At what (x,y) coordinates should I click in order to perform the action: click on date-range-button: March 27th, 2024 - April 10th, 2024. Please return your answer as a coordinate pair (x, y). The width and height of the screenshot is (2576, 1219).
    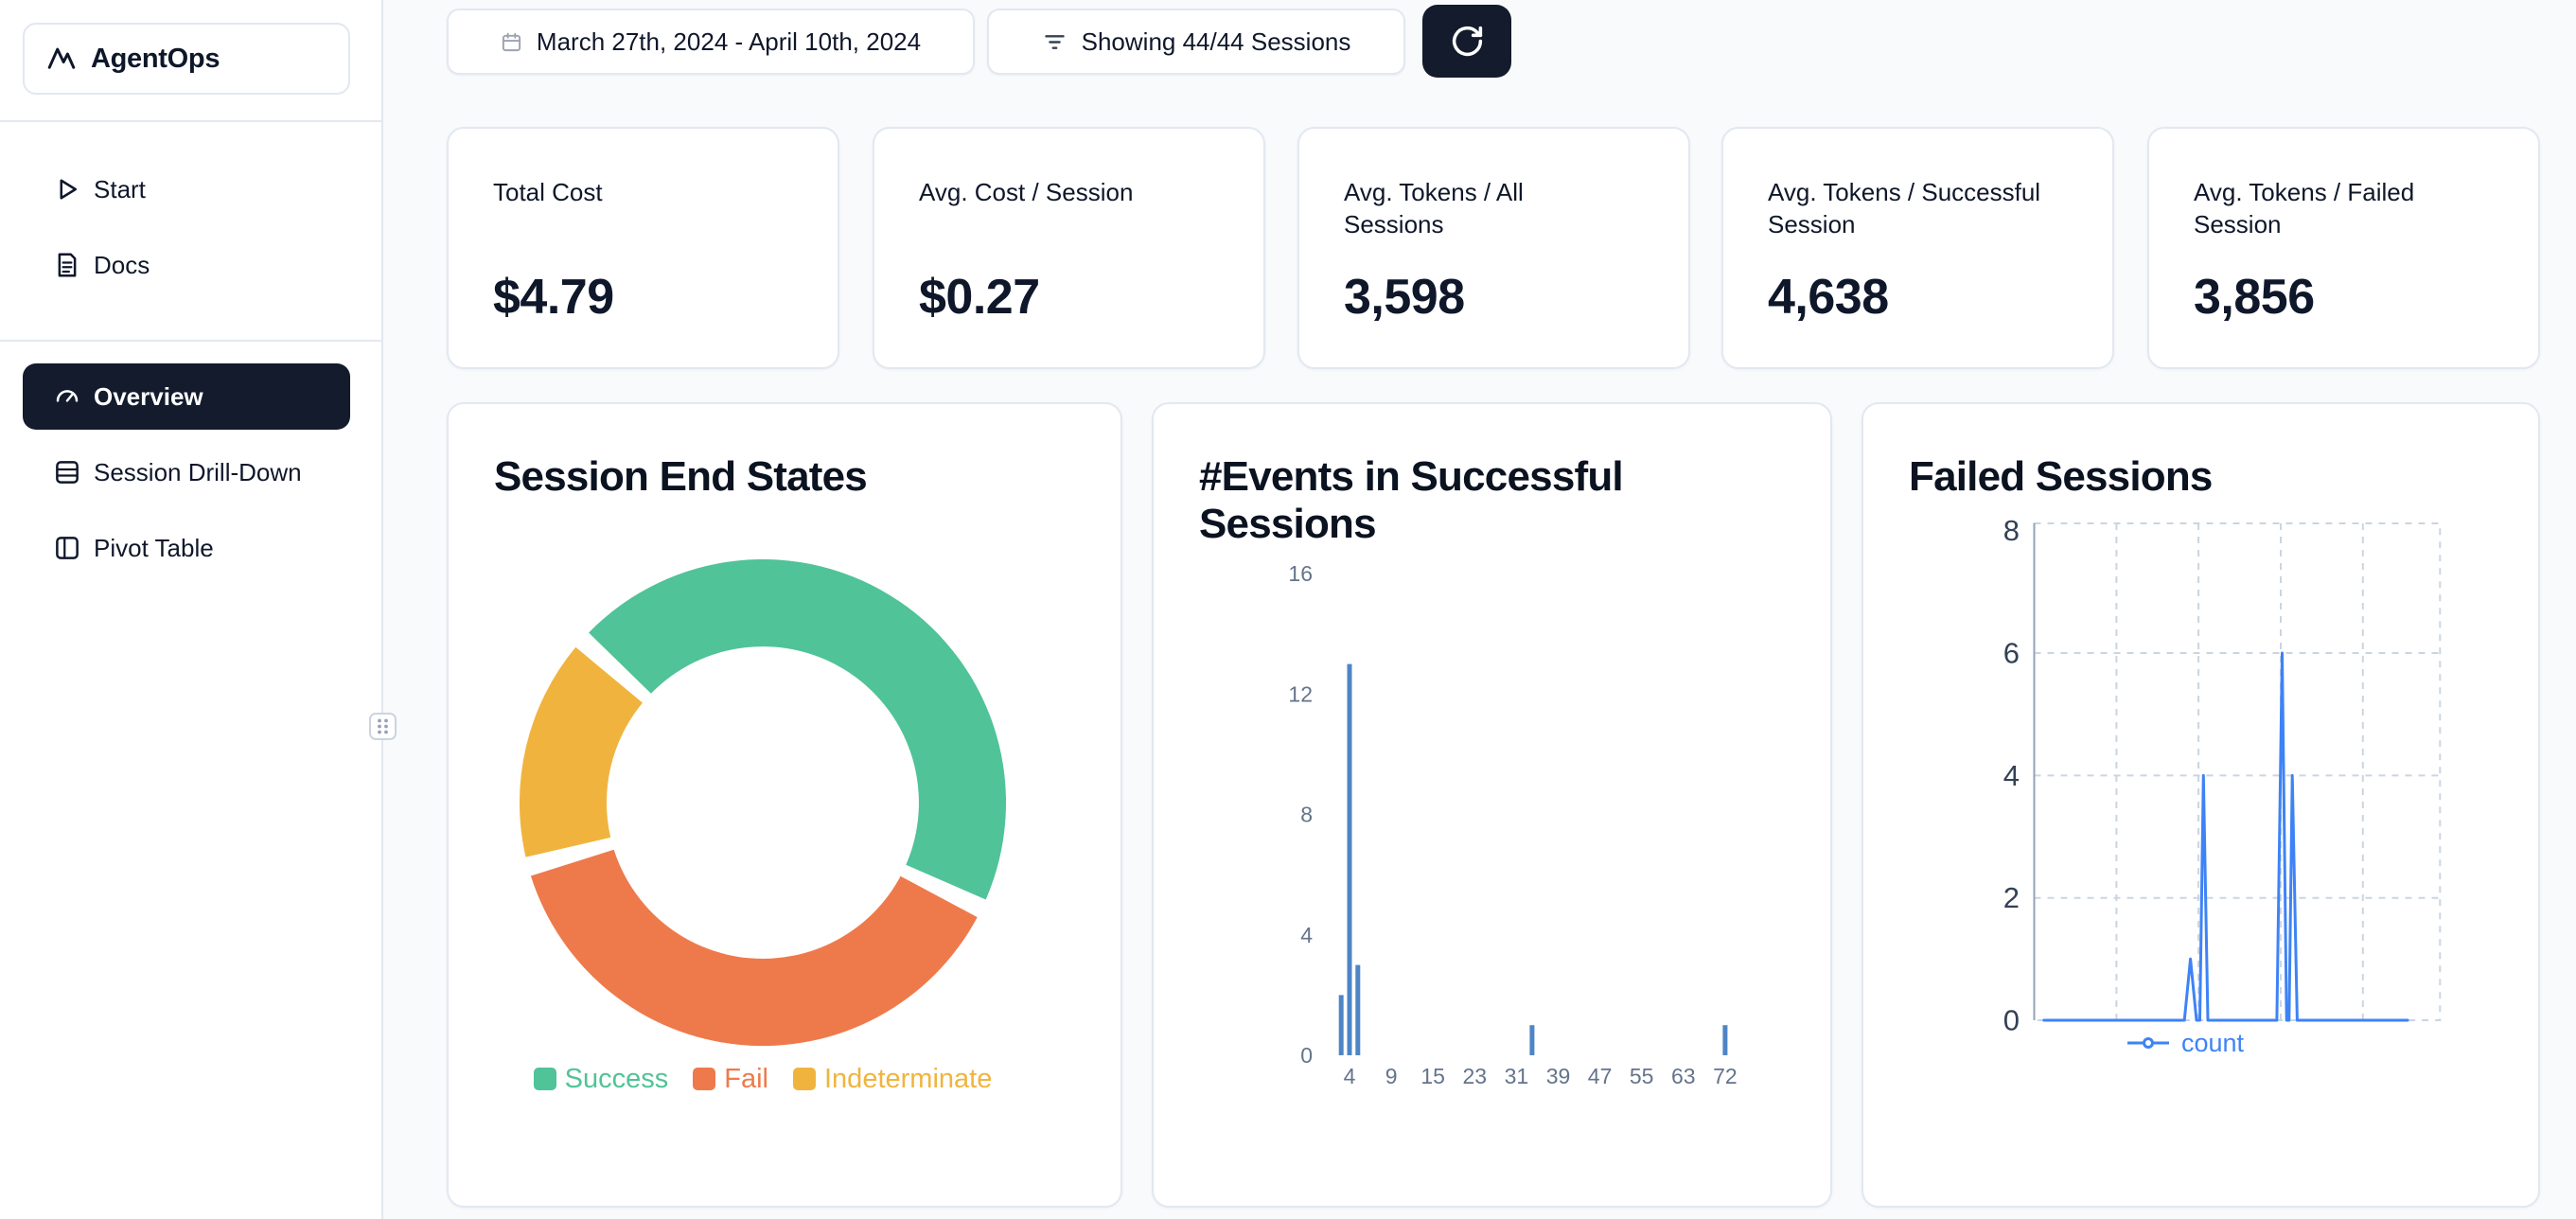
    Looking at the image, I should click on (711, 42).